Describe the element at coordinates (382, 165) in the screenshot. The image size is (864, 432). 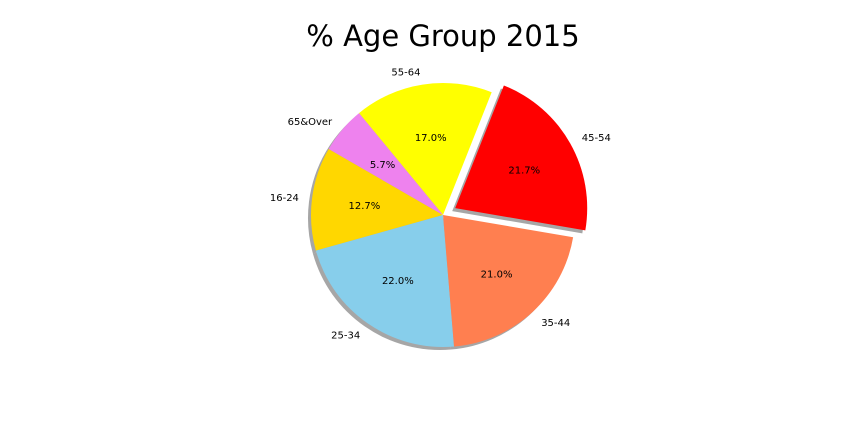
I see `slice-pct-65-and-over: 5.7%` at that location.